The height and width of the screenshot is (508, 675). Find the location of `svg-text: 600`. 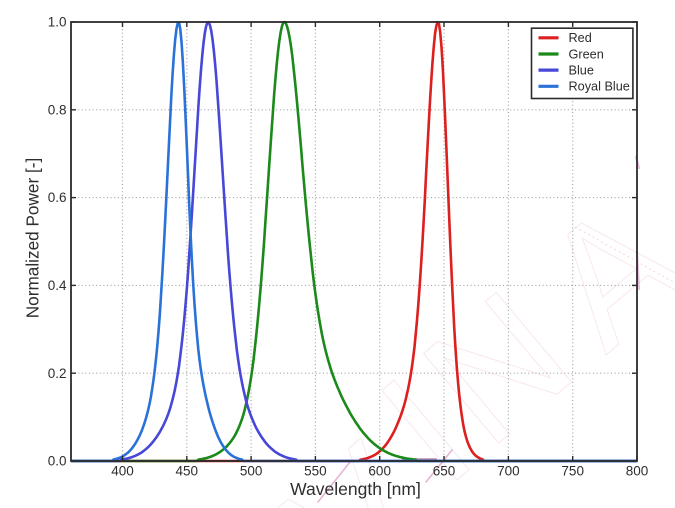

svg-text: 600 is located at coordinates (379, 471).